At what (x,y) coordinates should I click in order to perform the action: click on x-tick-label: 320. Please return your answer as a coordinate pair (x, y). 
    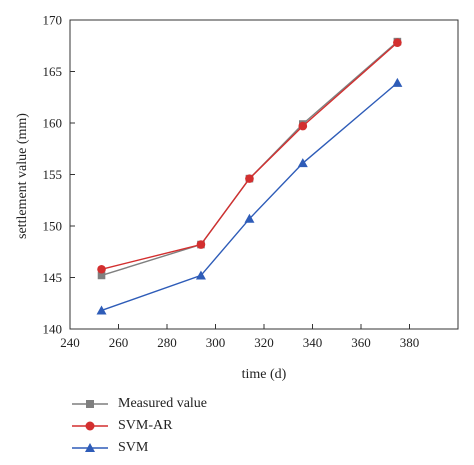
    Looking at the image, I should click on (264, 342).